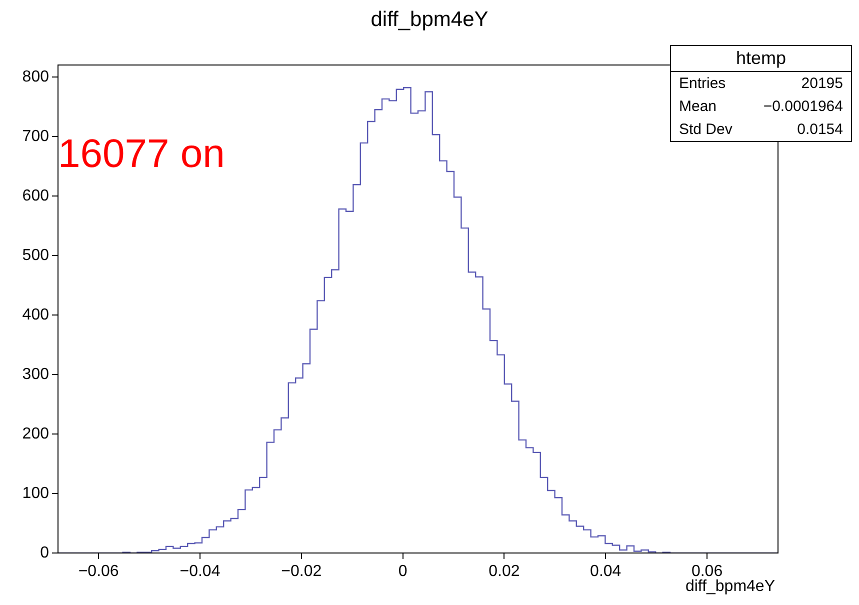 This screenshot has height=605, width=859. I want to click on y-tick-label: 600, so click(36, 195).